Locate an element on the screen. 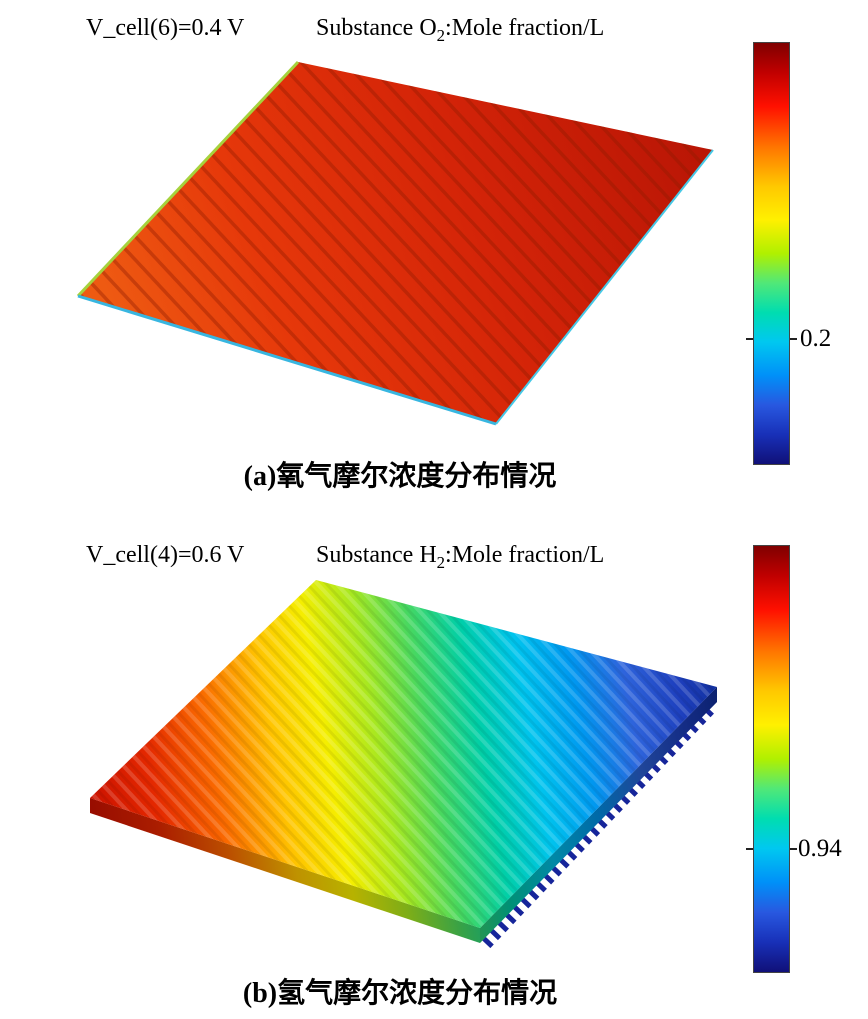  surface-a-right-edge-highlight is located at coordinates (604, 287).